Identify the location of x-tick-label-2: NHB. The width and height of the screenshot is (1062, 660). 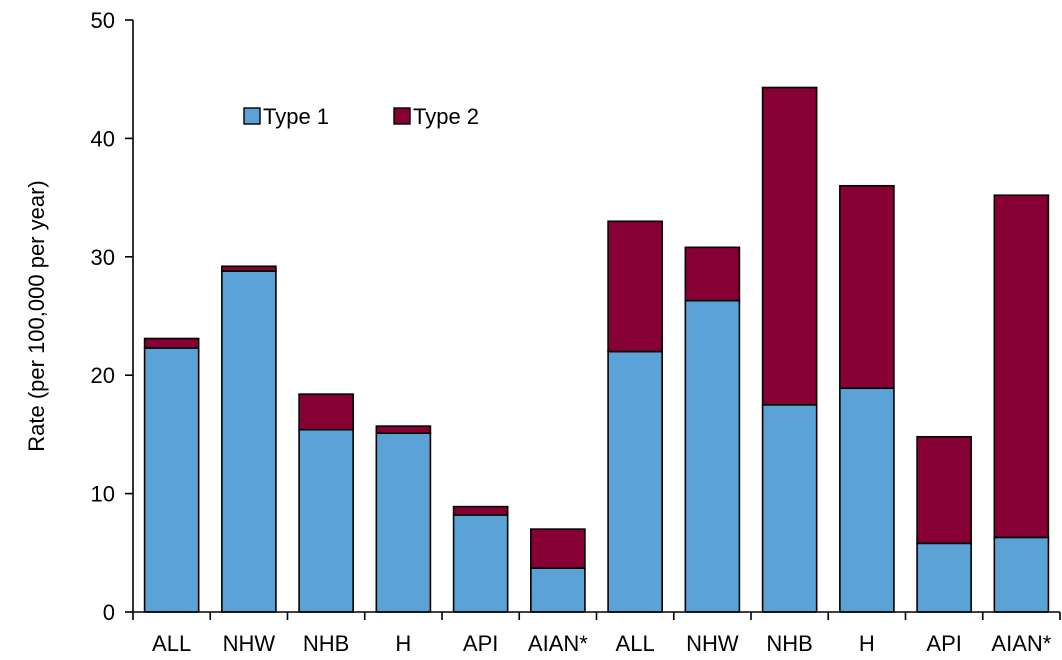
(326, 643).